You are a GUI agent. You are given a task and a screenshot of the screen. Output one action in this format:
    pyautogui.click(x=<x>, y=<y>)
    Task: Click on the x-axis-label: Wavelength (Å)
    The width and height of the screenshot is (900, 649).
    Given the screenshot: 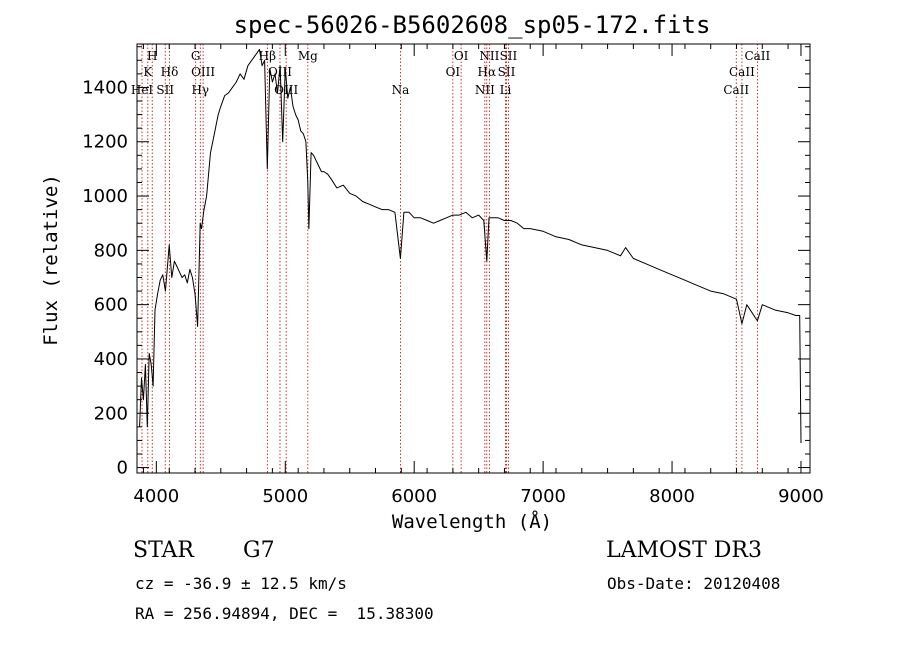 What is the action you would take?
    pyautogui.click(x=472, y=521)
    